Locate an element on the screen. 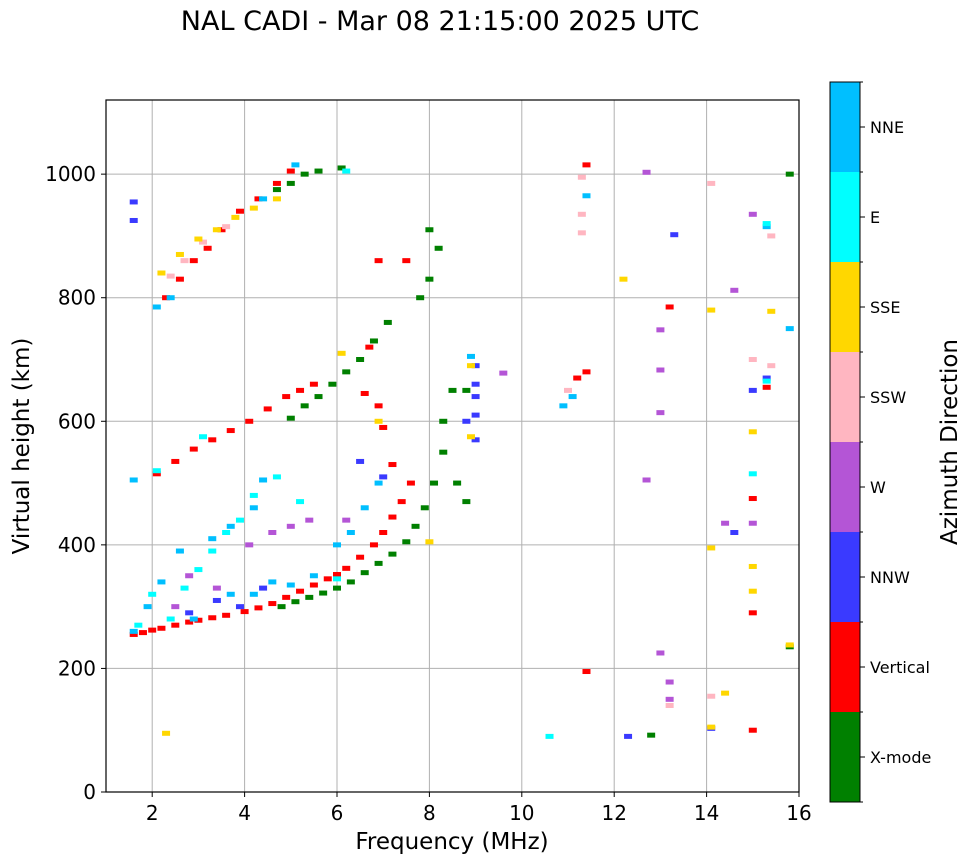 Image resolution: width=972 pixels, height=865 pixels. colorbar-tick-label: SSW is located at coordinates (888, 397).